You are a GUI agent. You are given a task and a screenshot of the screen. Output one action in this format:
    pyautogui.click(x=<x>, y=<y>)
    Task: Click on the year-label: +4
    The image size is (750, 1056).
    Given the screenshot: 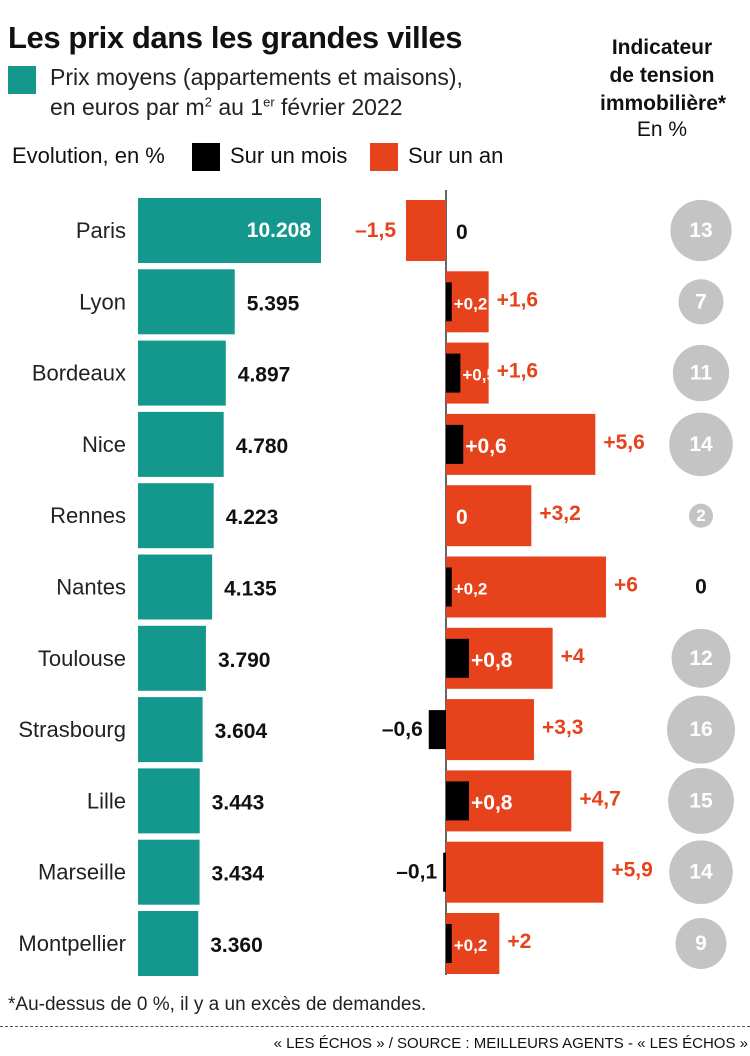 What is the action you would take?
    pyautogui.click(x=573, y=656)
    